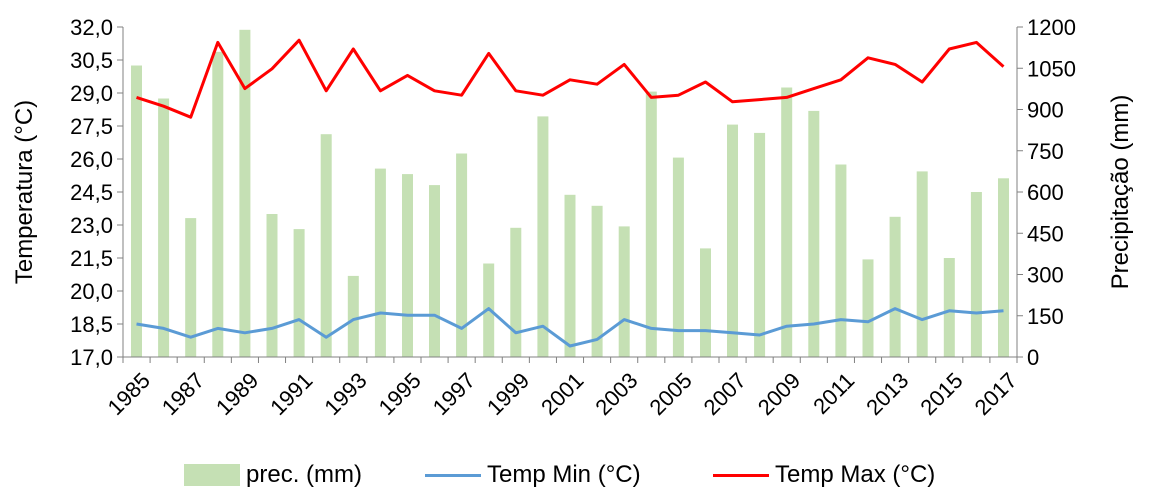 Image resolution: width=1151 pixels, height=502 pixels. Describe the element at coordinates (237, 394) in the screenshot. I see `x-tick-label: 1989` at that location.